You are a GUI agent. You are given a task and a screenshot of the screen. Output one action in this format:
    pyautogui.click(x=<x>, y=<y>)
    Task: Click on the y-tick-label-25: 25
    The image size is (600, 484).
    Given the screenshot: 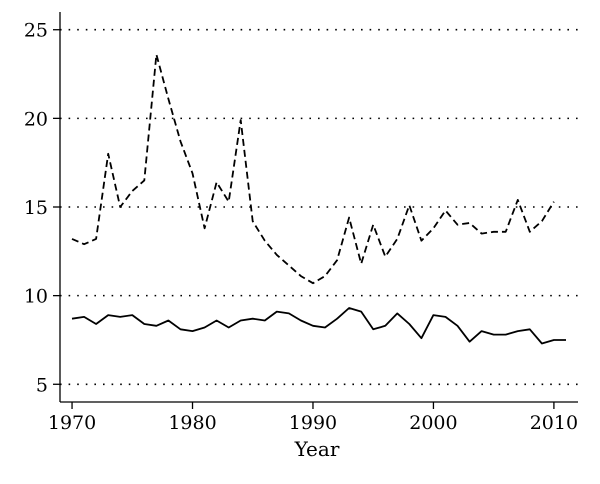 What is the action you would take?
    pyautogui.click(x=36, y=31)
    